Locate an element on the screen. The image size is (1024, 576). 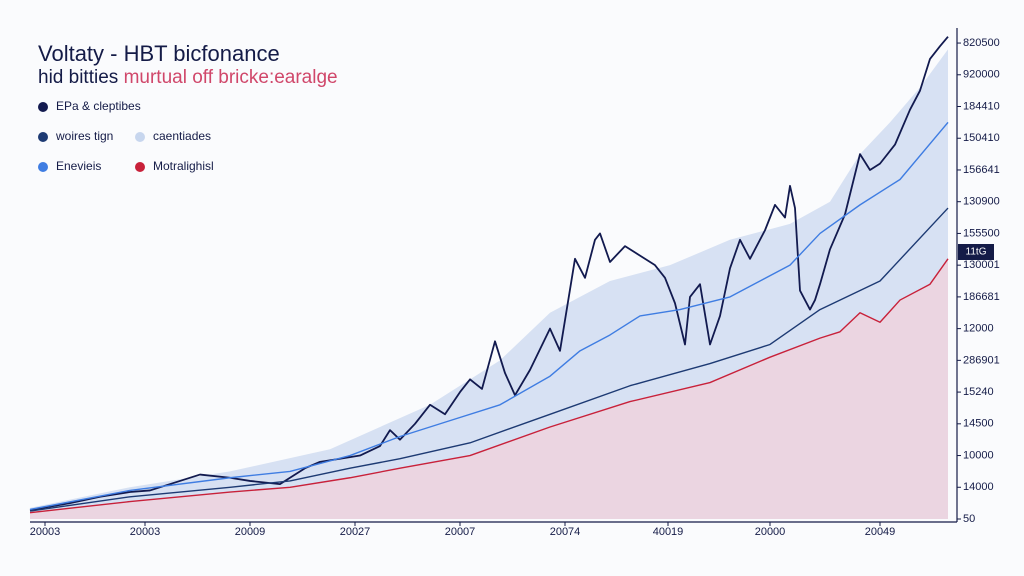
annotation-box is located at coordinates (976, 252).